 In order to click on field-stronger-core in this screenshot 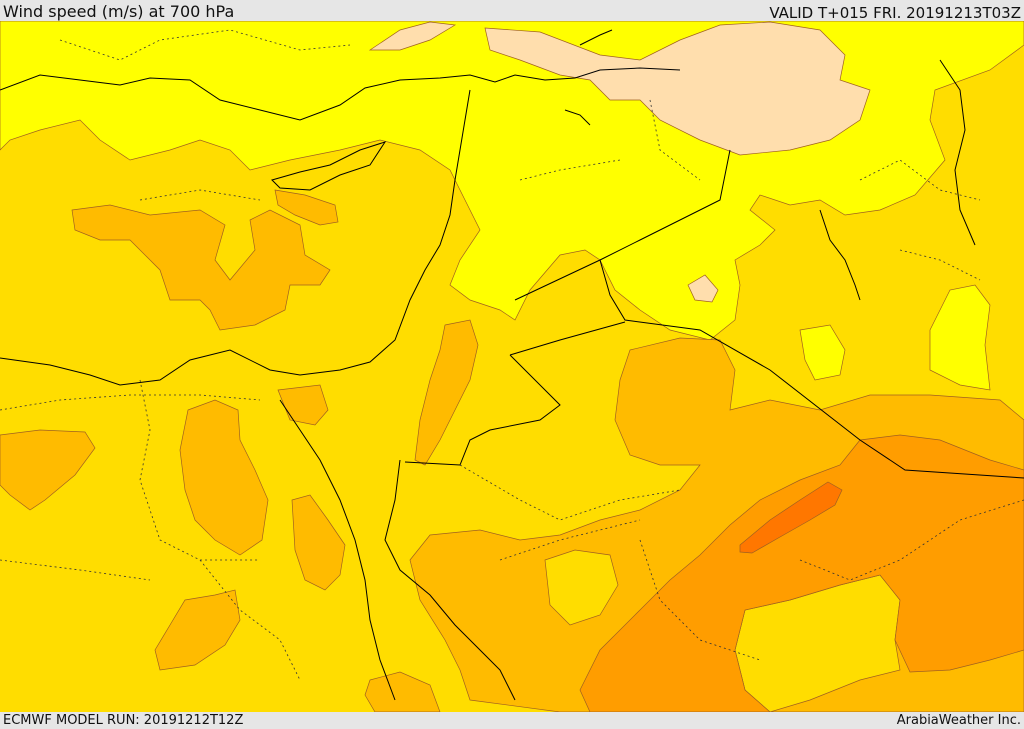, I will do `click(791, 517)`.